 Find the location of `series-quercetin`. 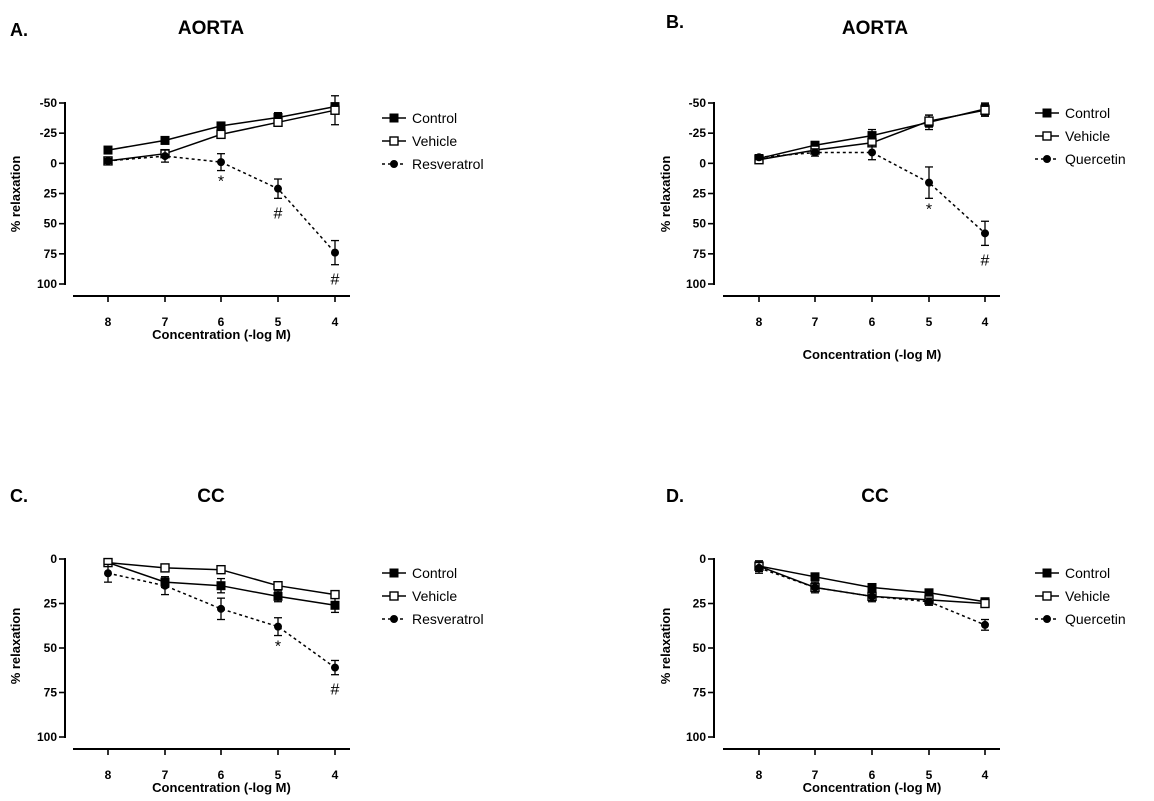

series-quercetin is located at coordinates (872, 195).